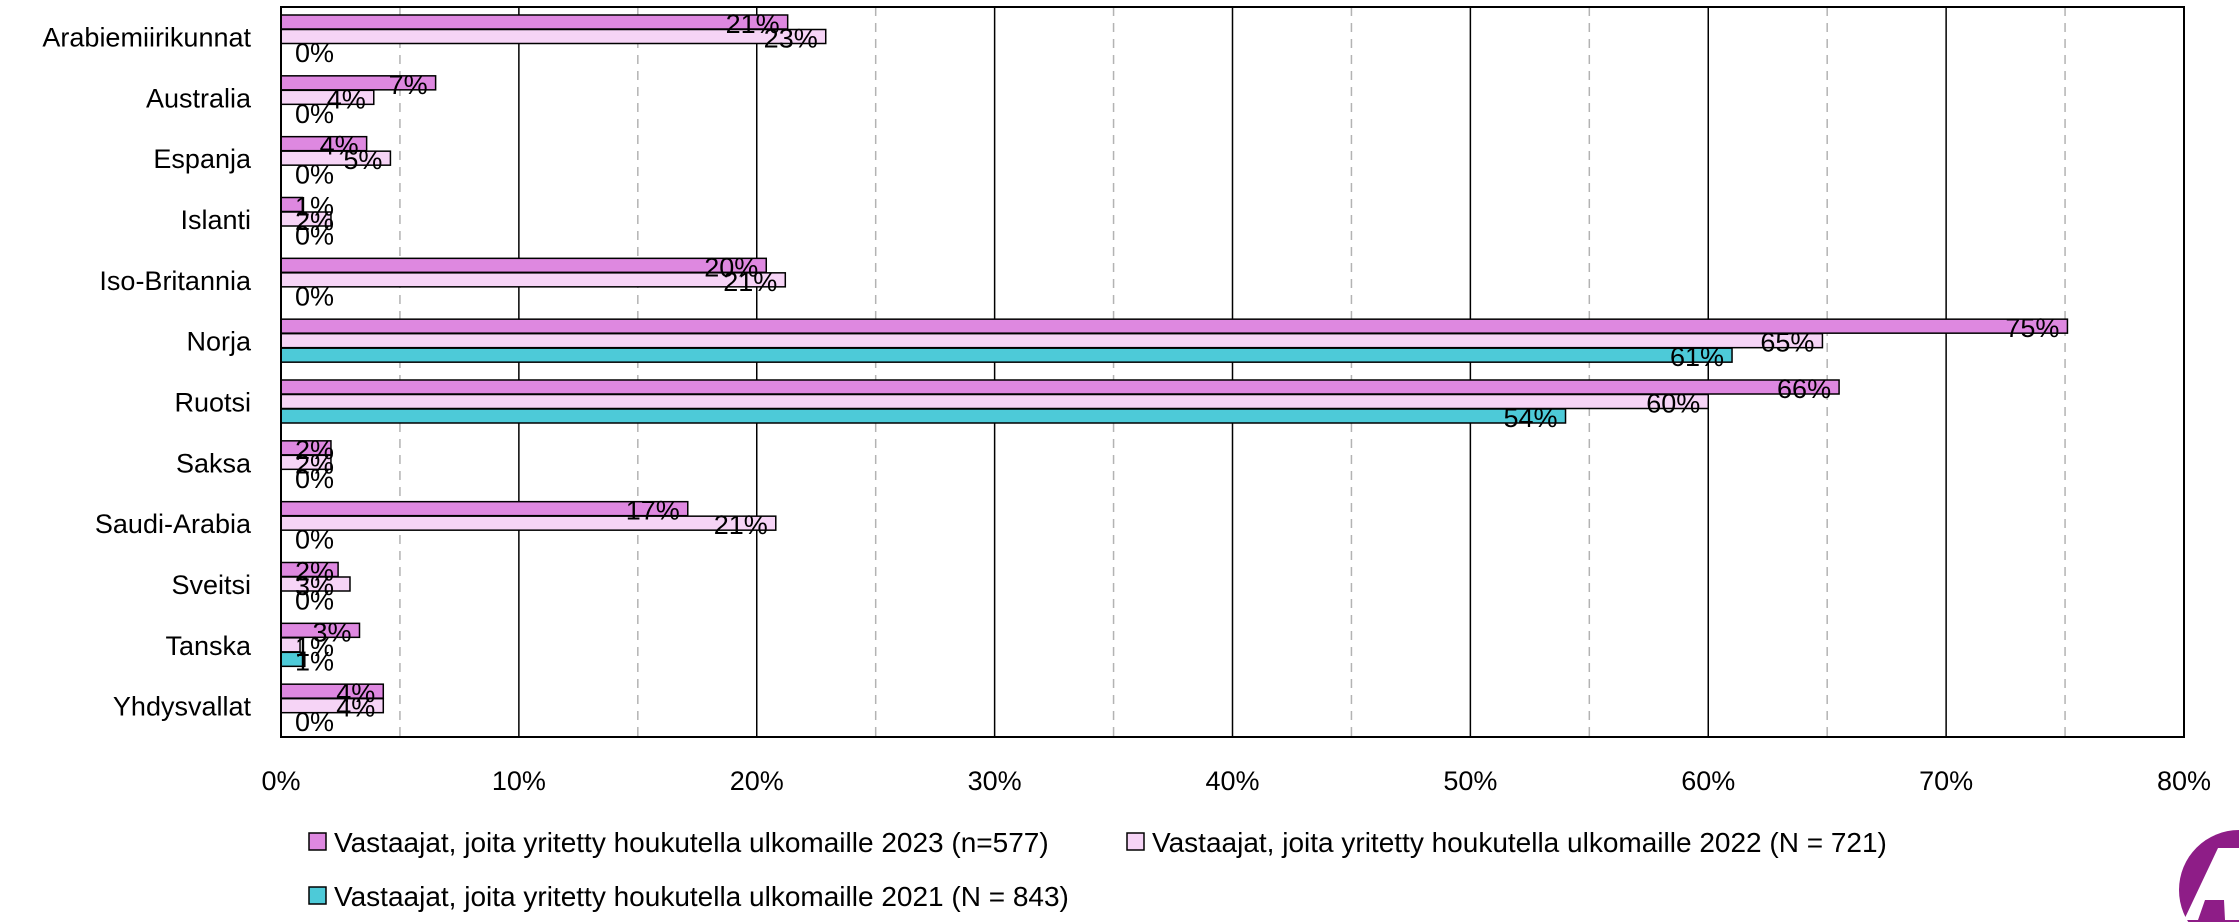 This screenshot has height=922, width=2239. I want to click on x-tick-label: 70%, so click(1946, 781).